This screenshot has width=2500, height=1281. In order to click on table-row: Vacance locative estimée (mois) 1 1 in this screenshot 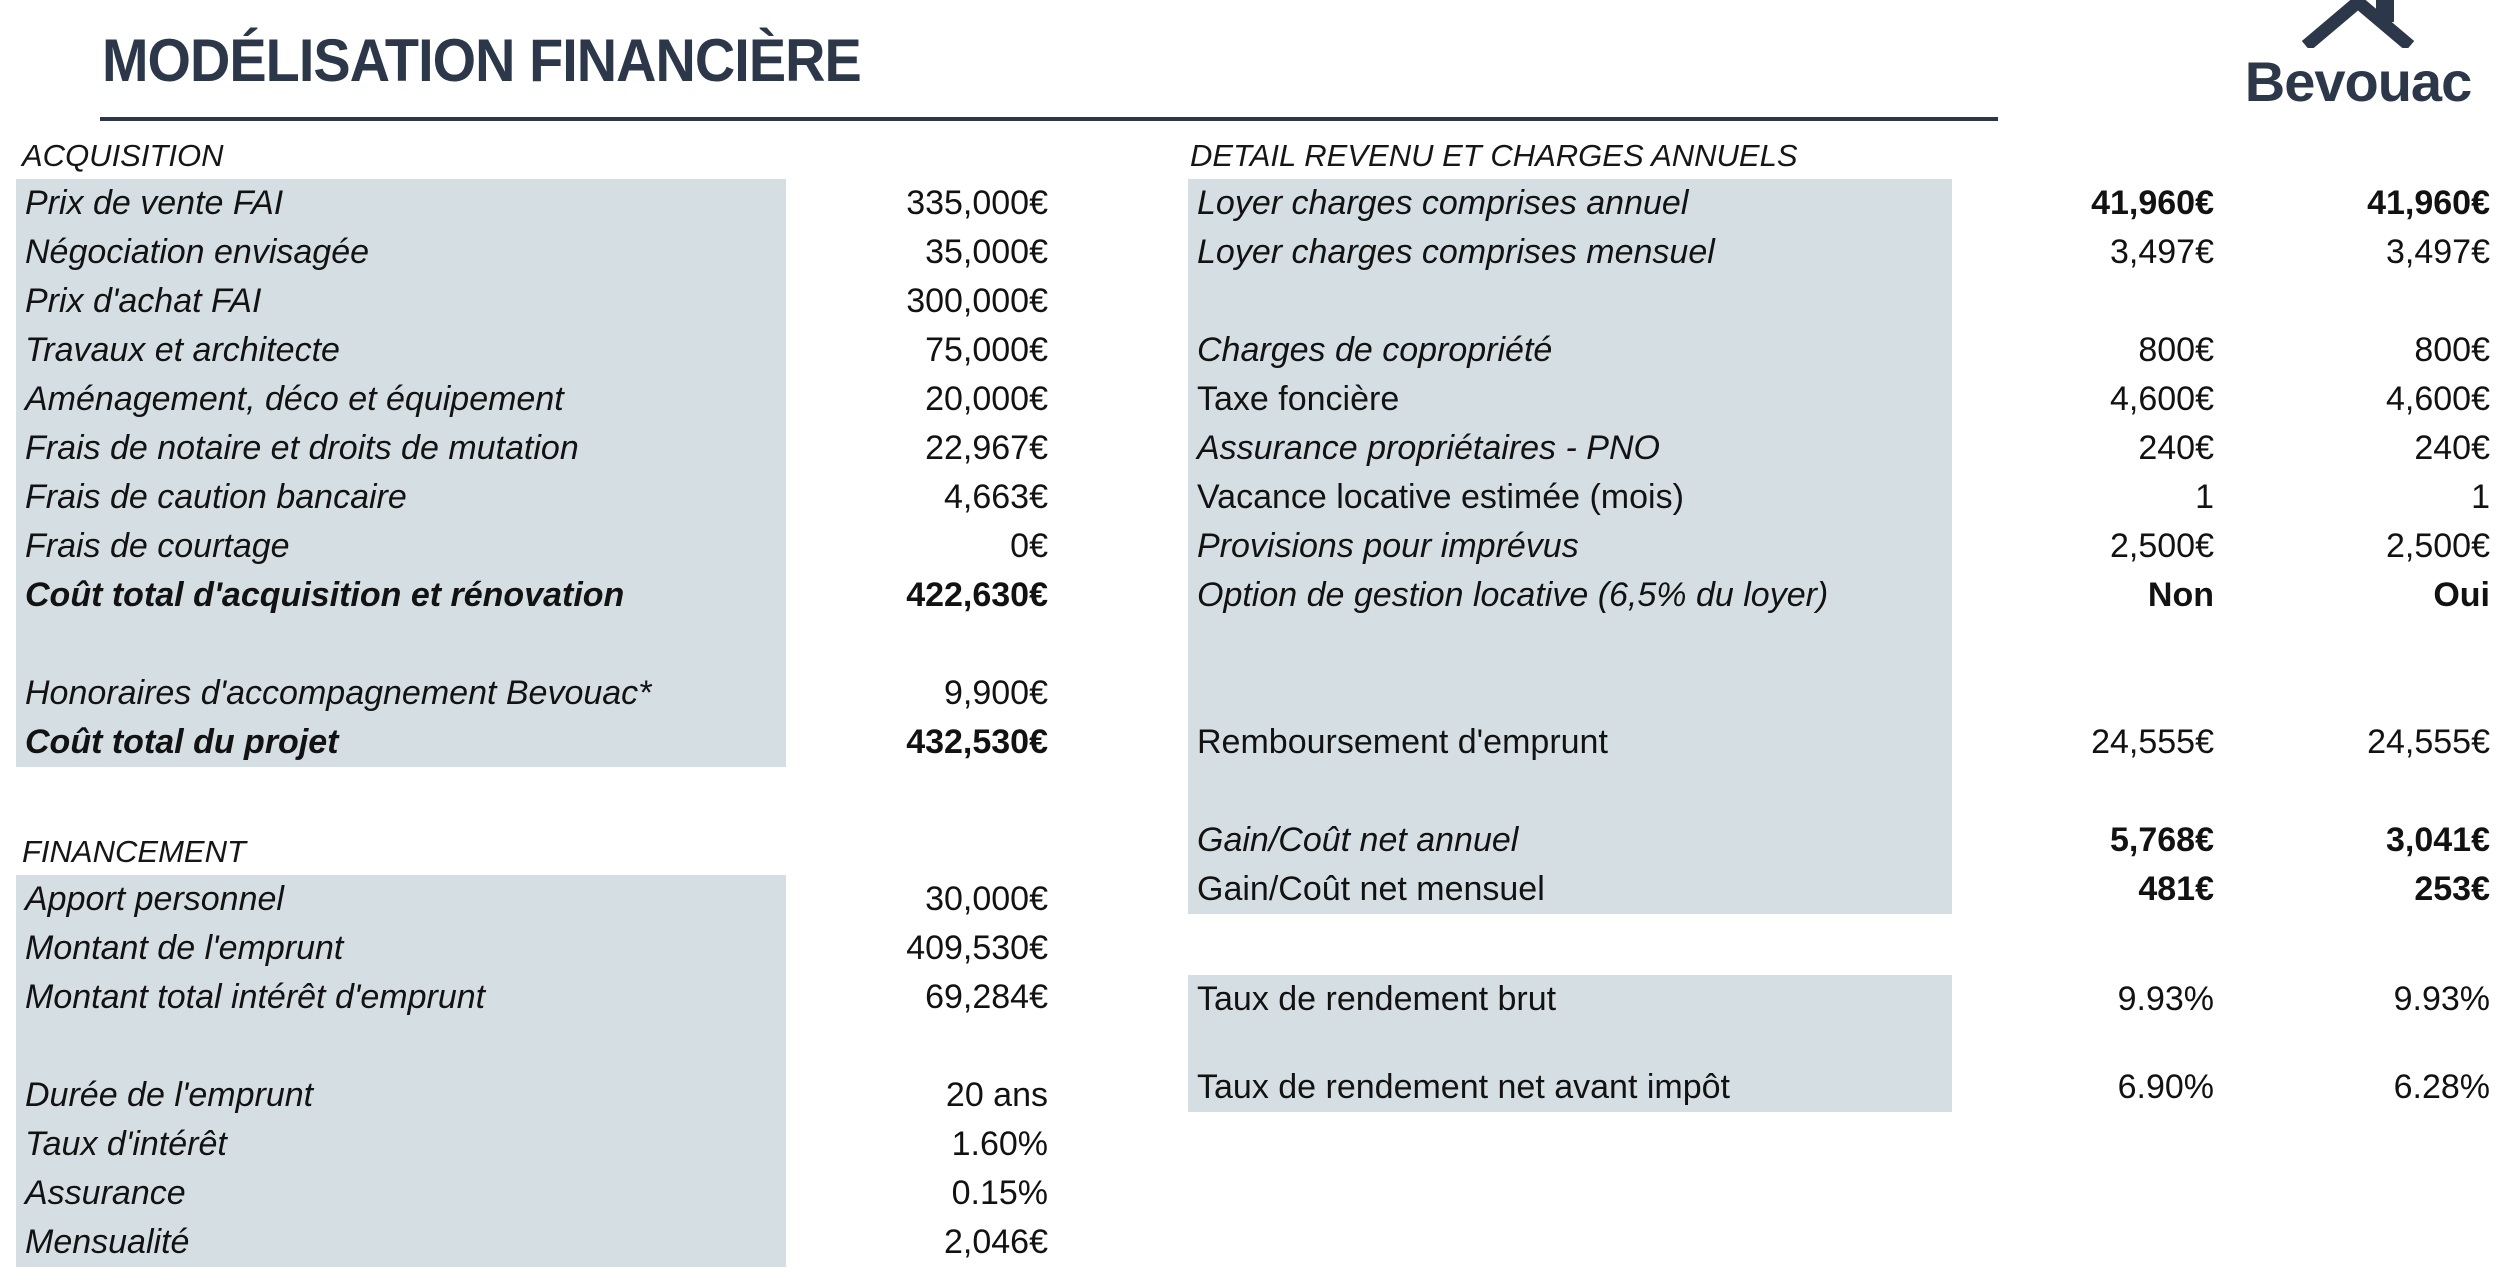, I will do `click(1839, 497)`.